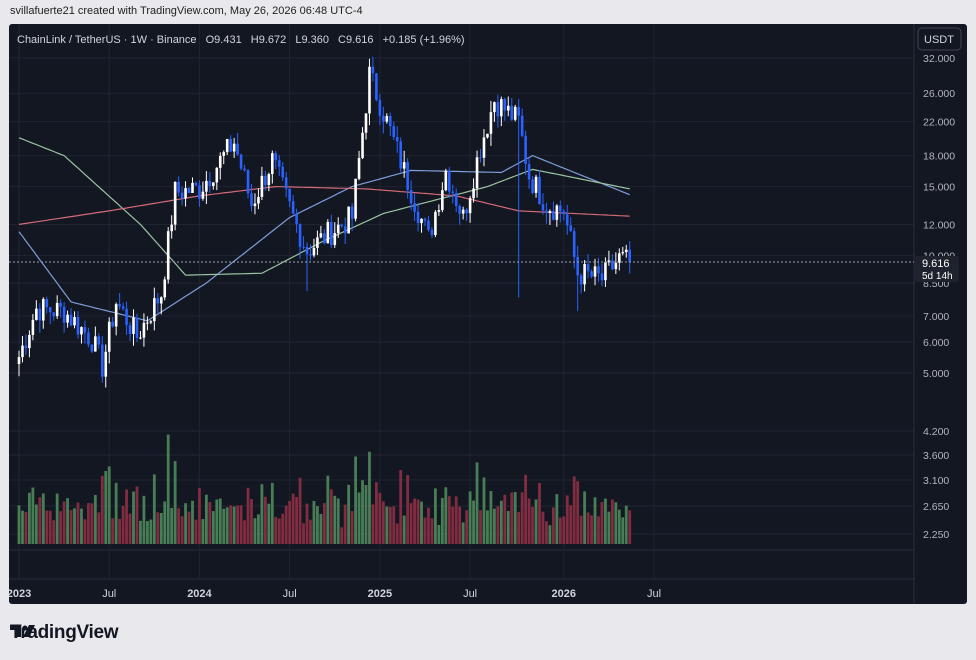 This screenshot has height=660, width=976. What do you see at coordinates (380, 594) in the screenshot?
I see `time-tick-label: 2025` at bounding box center [380, 594].